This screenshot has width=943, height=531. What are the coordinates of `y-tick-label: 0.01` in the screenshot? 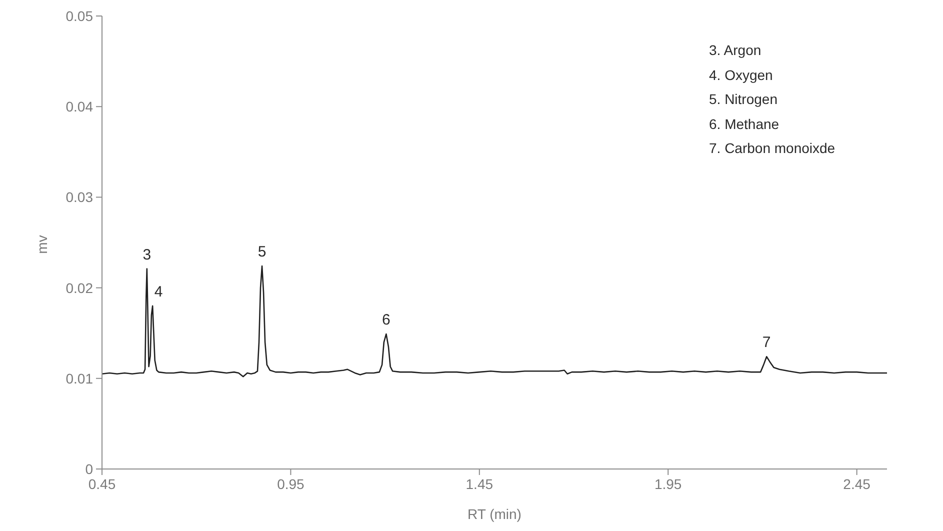 It's located at (80, 378).